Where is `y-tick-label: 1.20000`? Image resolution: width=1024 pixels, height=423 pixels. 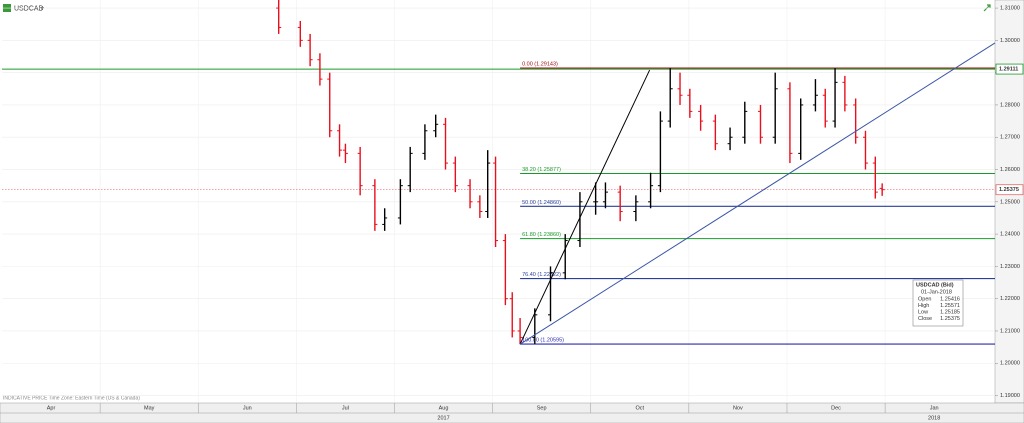
y-tick-label: 1.20000 is located at coordinates (1010, 364).